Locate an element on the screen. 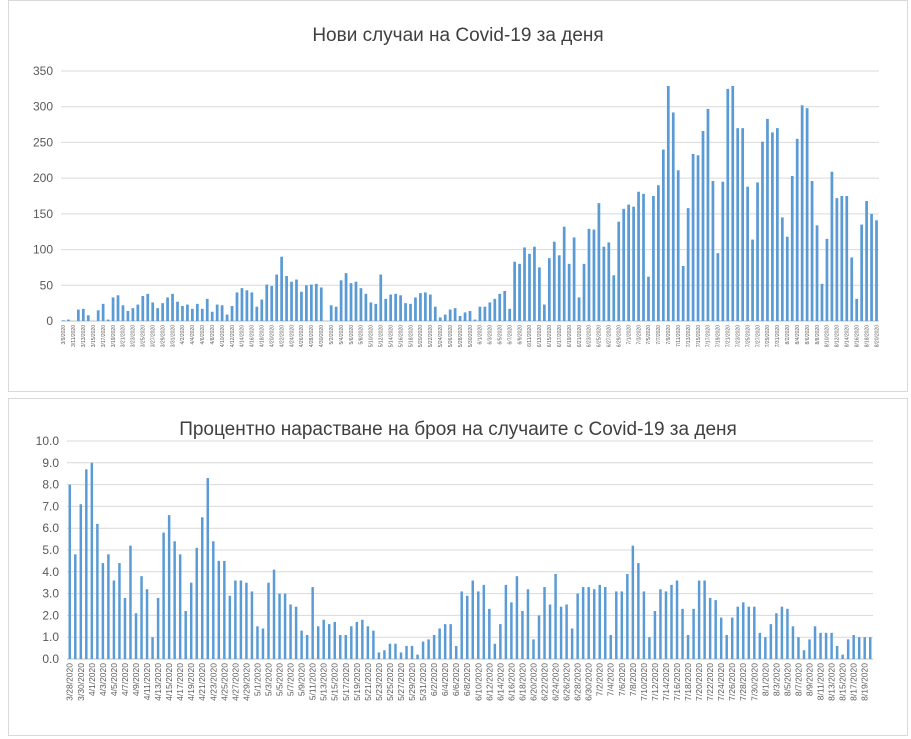 The image size is (911, 739). x-tick-label: 4/13/2020 is located at coordinates (158, 682).